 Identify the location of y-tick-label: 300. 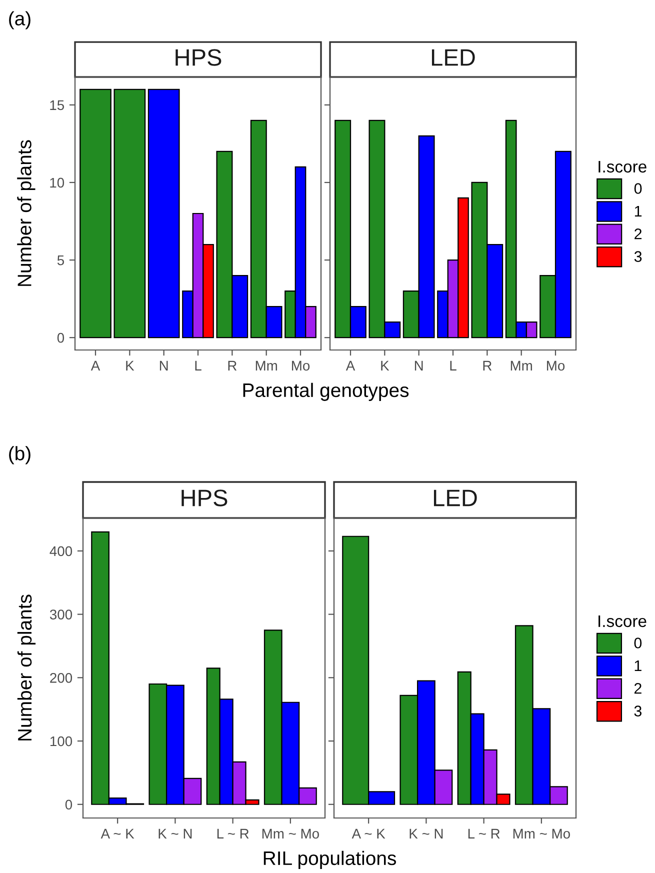
(61, 615).